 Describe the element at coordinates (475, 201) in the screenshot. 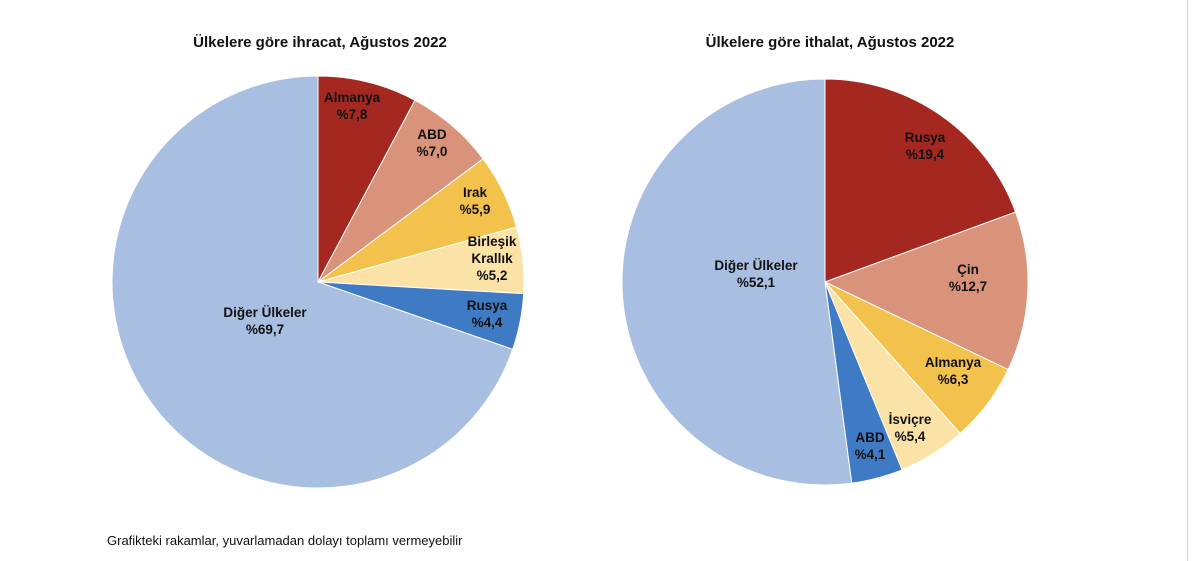

I see `export-label-irak: Irak %5,9` at that location.